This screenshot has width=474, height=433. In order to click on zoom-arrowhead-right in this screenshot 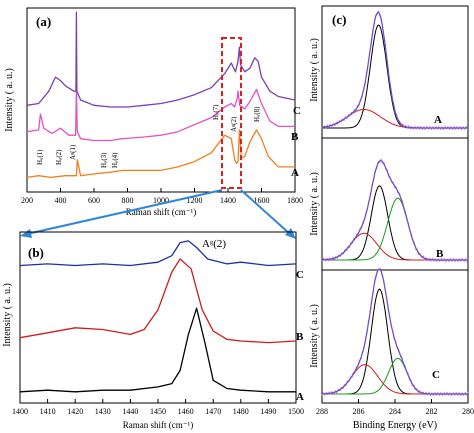, I will do `click(290, 233)`.